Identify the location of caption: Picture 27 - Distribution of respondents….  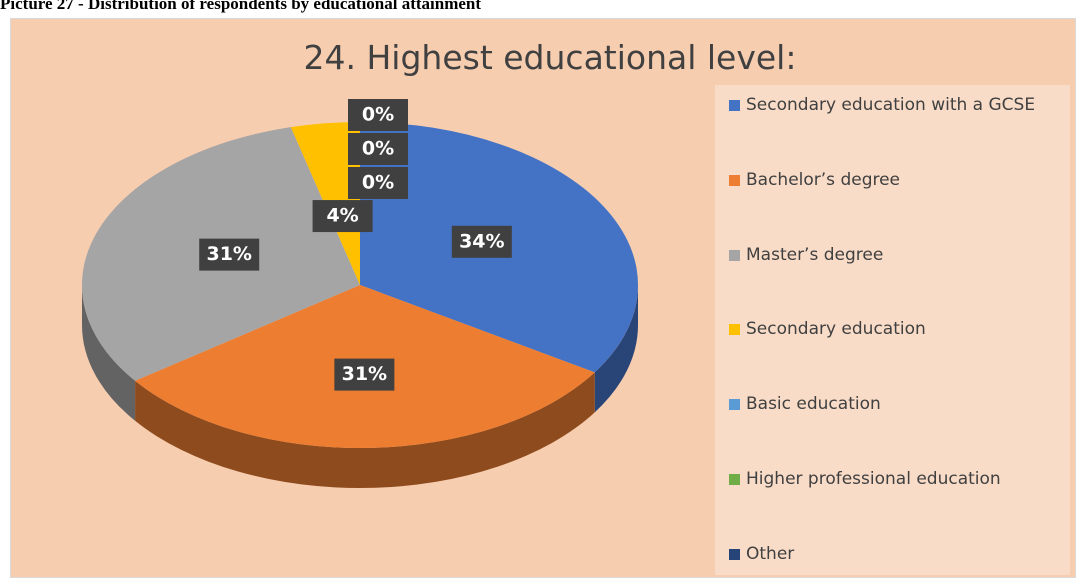
(241, 6).